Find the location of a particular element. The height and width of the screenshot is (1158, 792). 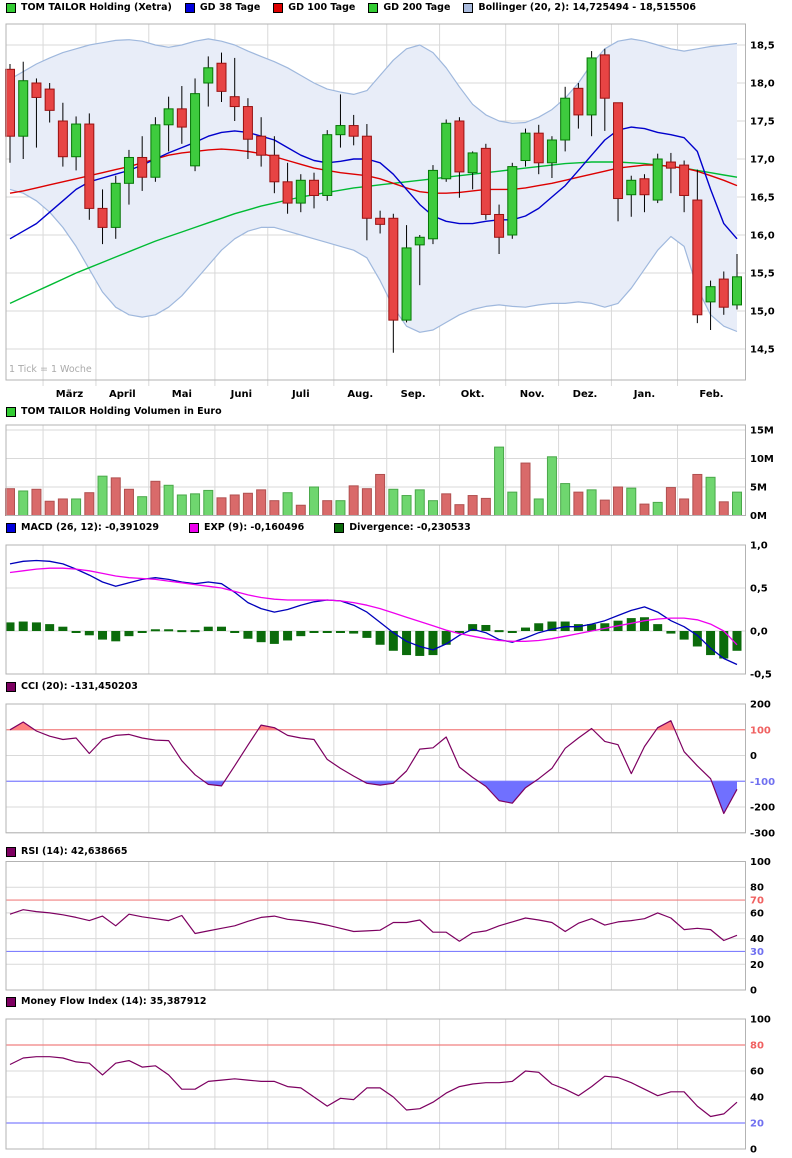

x-month-label: Mai is located at coordinates (182, 394).